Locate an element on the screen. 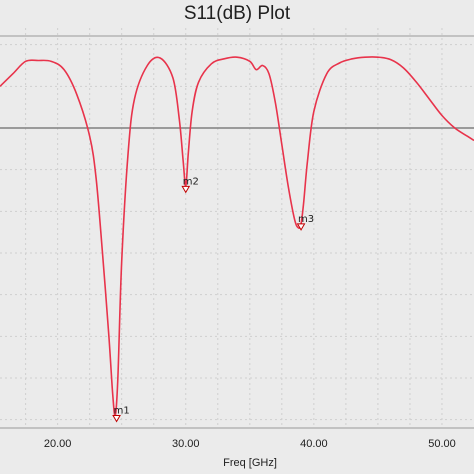 The width and height of the screenshot is (474, 474). marker-m1: m1 is located at coordinates (121, 414).